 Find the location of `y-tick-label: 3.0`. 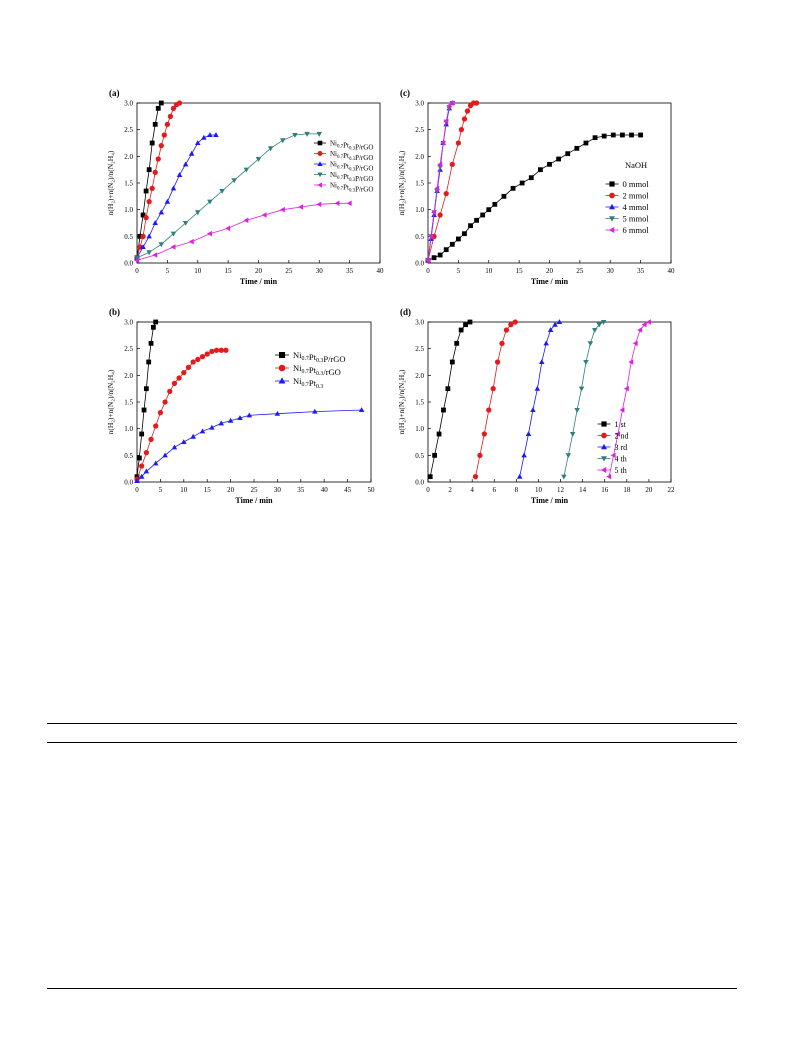

y-tick-label: 3.0 is located at coordinates (128, 323).